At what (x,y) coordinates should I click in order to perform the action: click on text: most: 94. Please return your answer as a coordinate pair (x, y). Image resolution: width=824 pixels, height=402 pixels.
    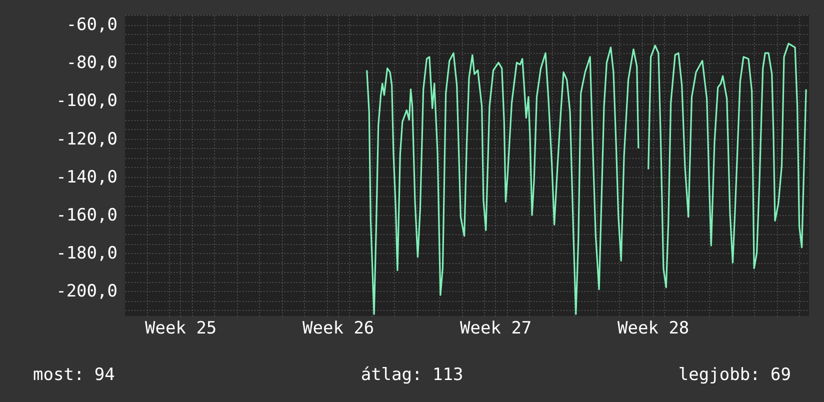
    Looking at the image, I should click on (74, 375).